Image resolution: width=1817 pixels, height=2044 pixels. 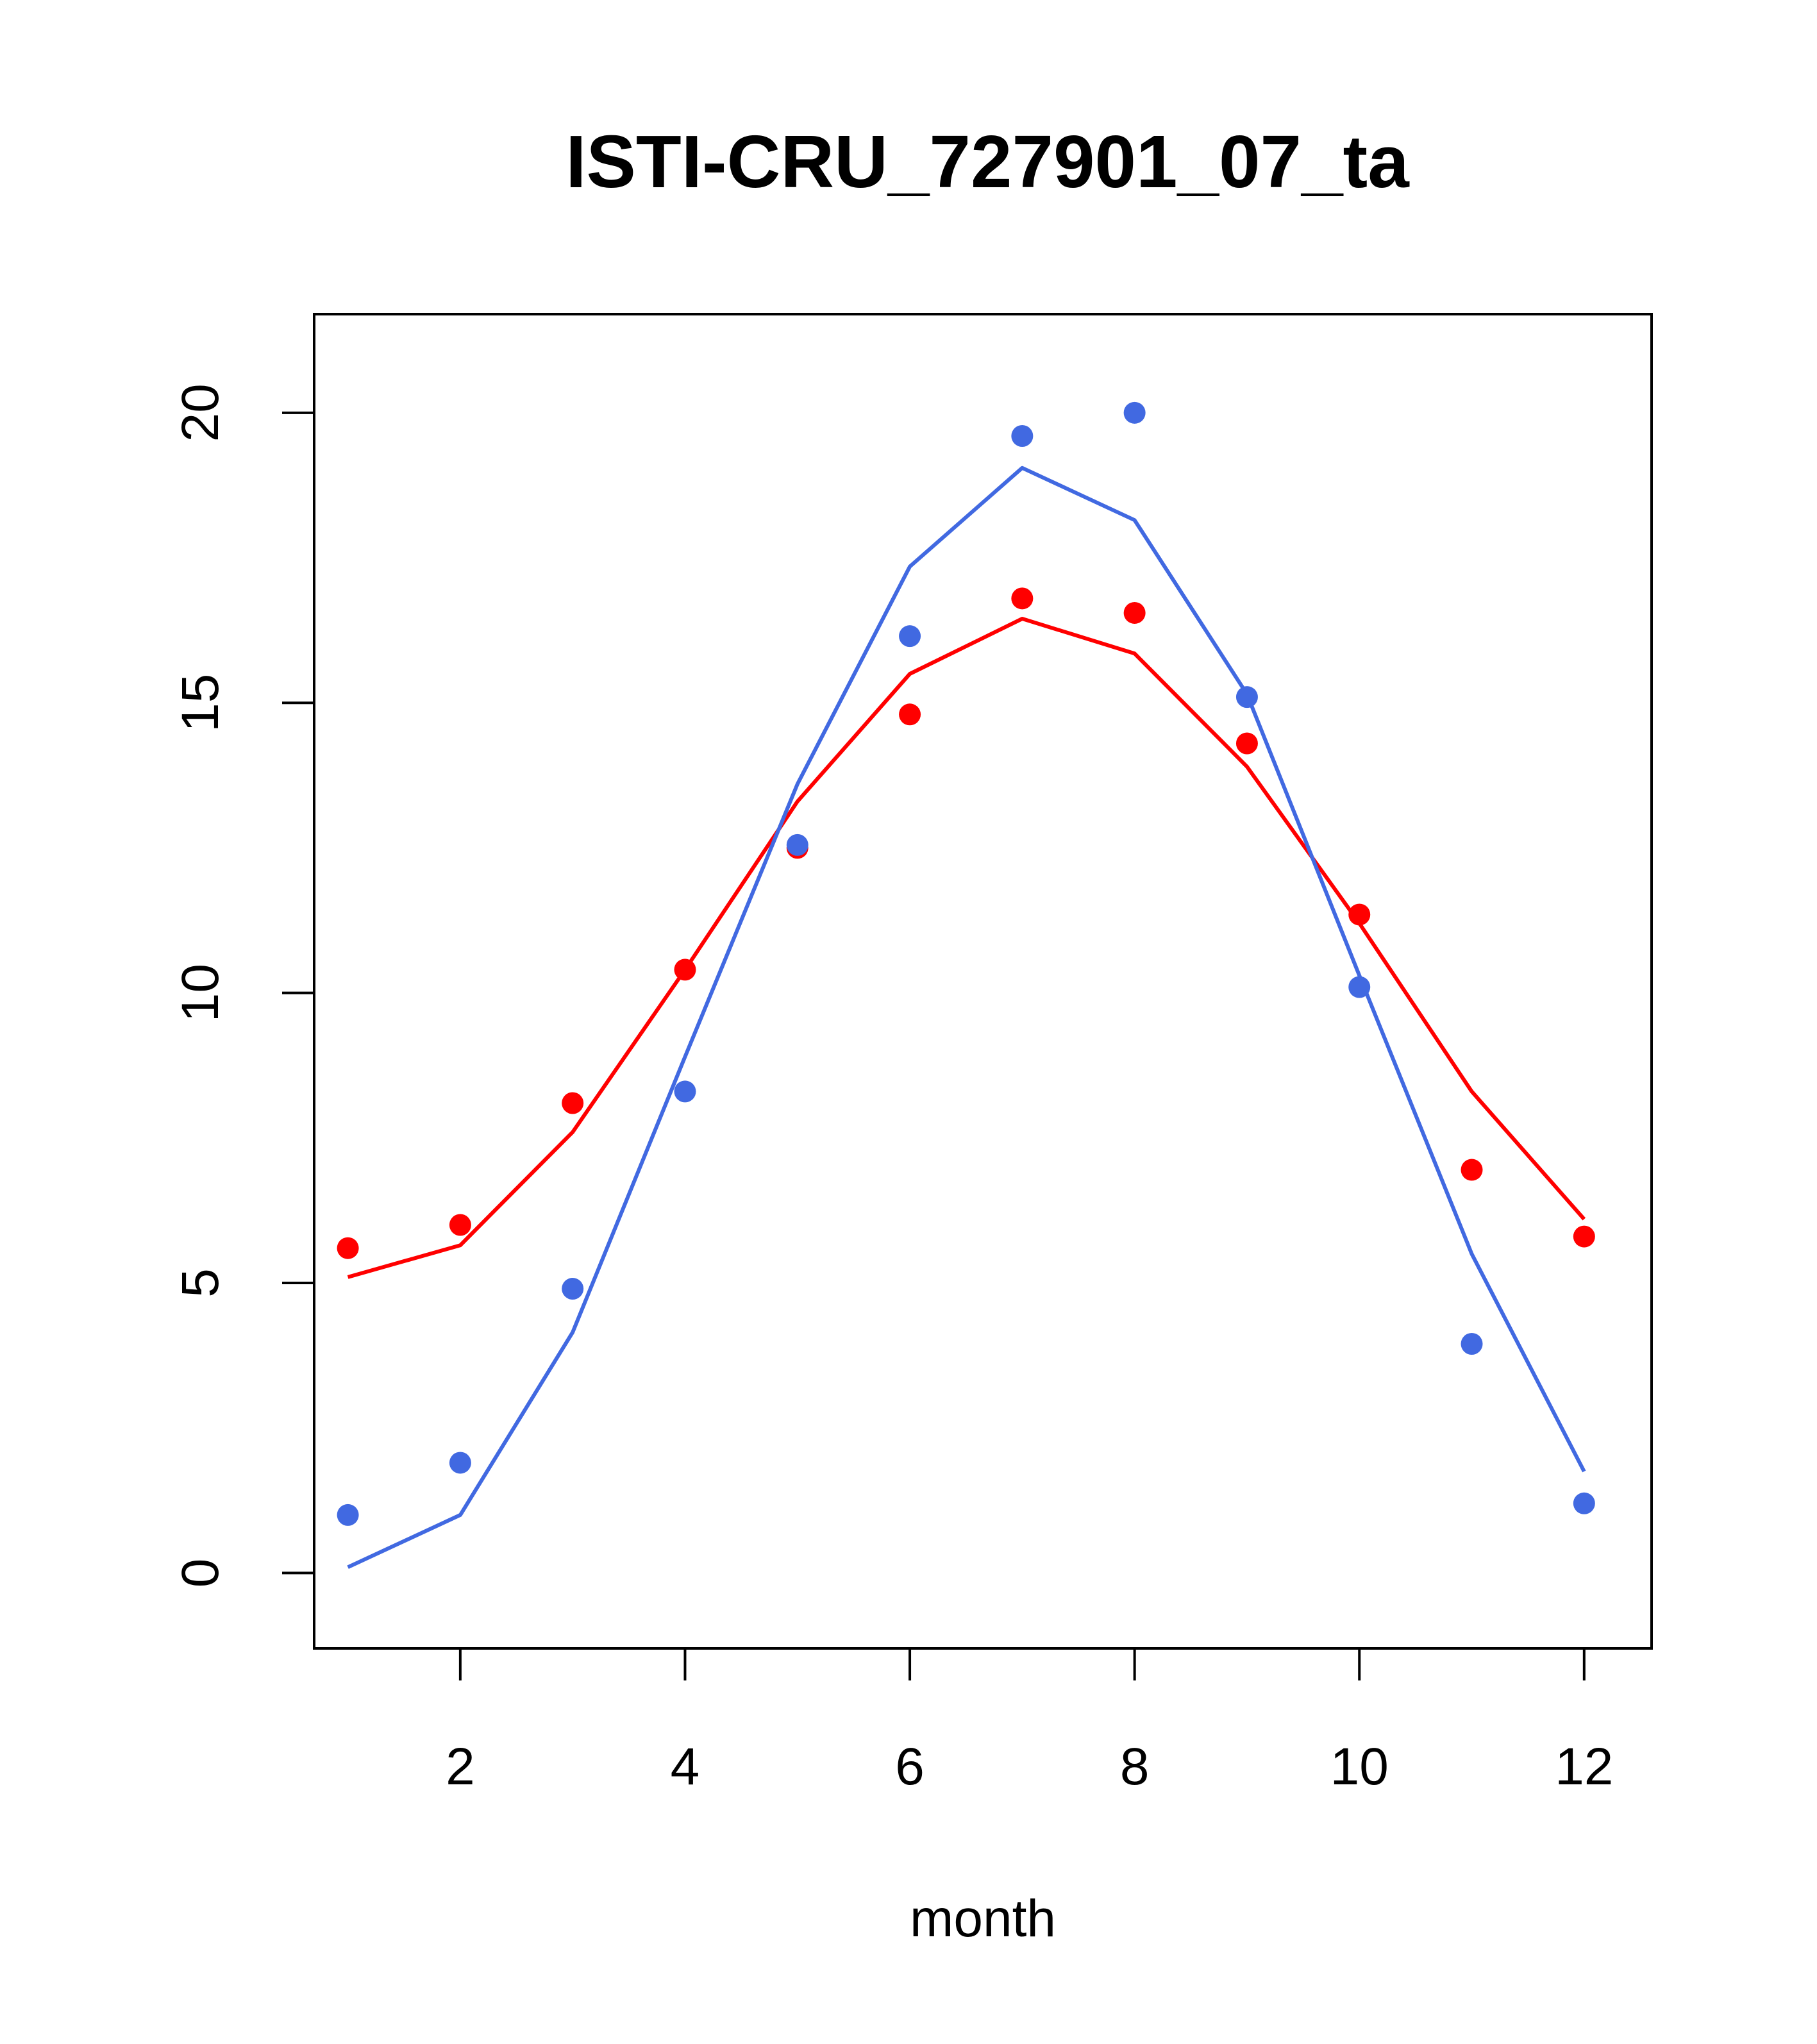 I want to click on y-tick-label: 20, so click(x=201, y=413).